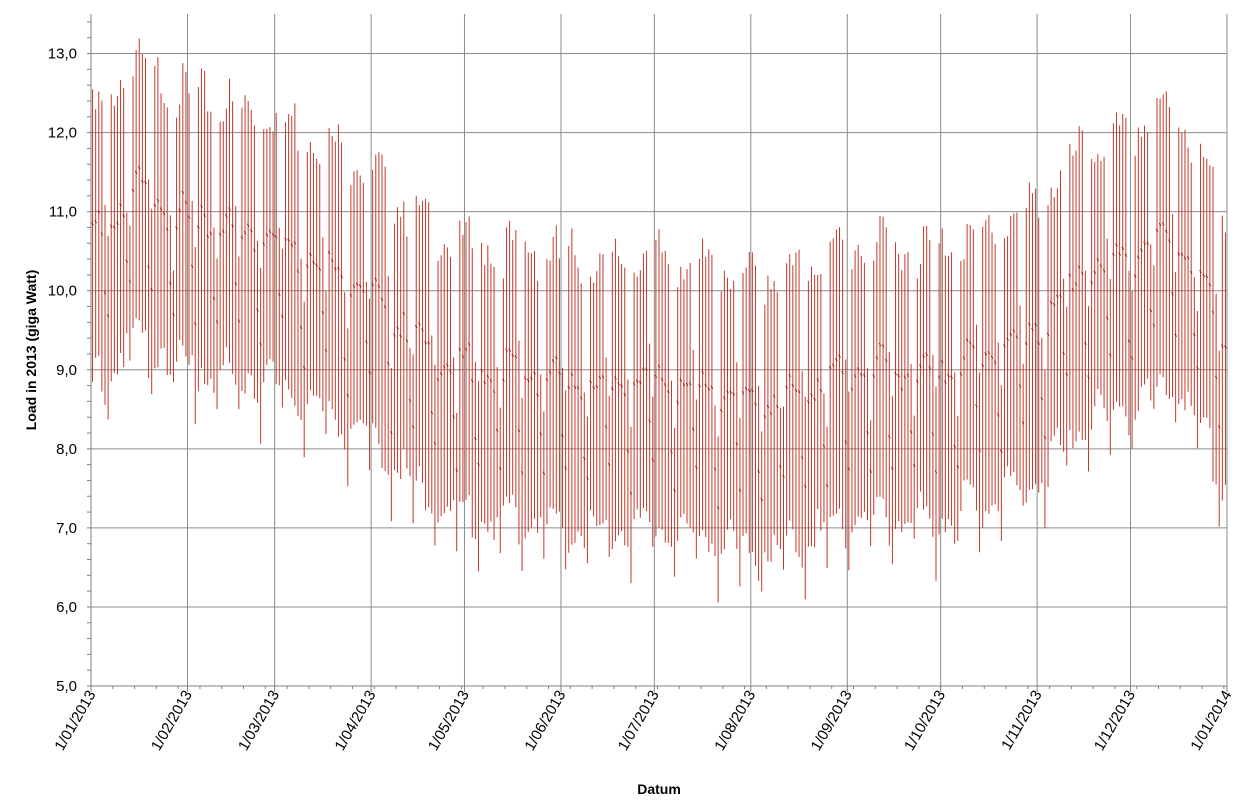  Describe the element at coordinates (832, 721) in the screenshot. I see `x-tick-label: 1/09/2013` at that location.